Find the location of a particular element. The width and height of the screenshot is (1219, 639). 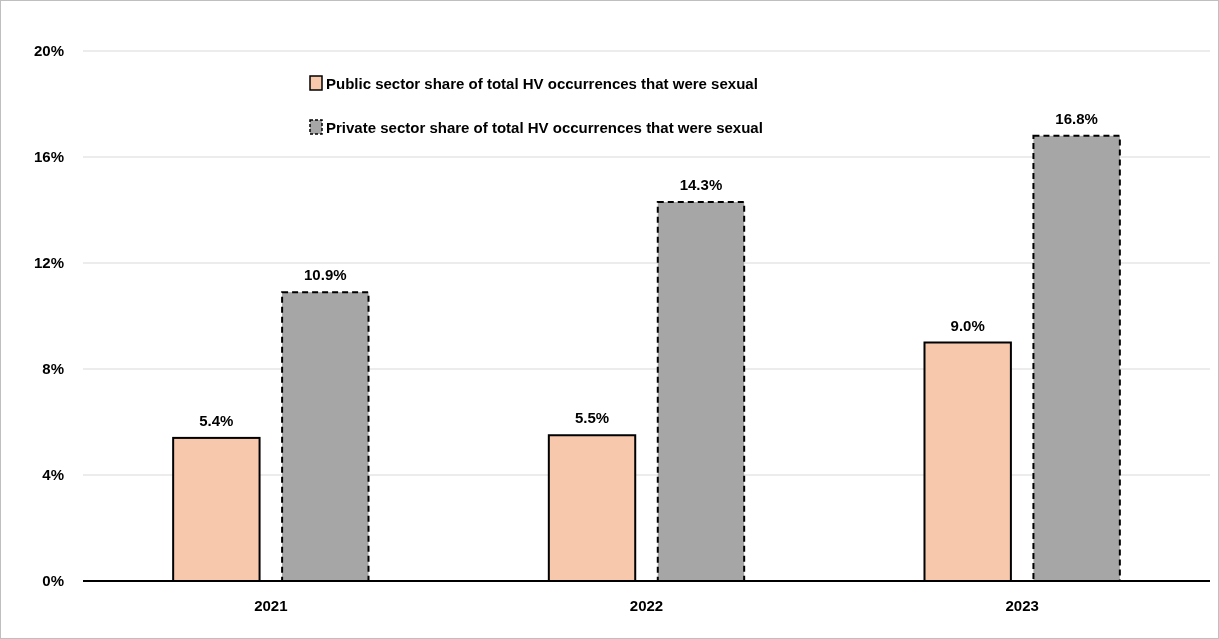

x-tick-label: 2023 is located at coordinates (1022, 605).